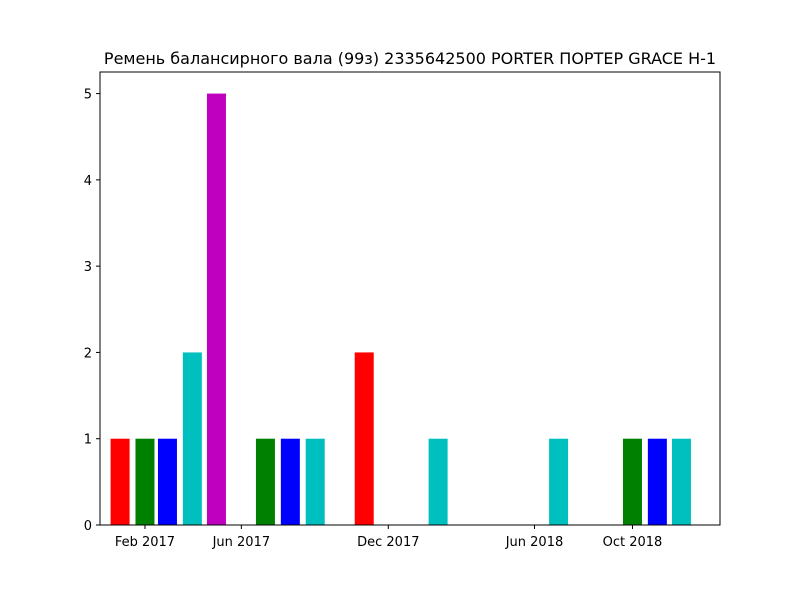 Image resolution: width=800 pixels, height=600 pixels. What do you see at coordinates (534, 542) in the screenshot?
I see `x-tick-label: Jun 2018` at bounding box center [534, 542].